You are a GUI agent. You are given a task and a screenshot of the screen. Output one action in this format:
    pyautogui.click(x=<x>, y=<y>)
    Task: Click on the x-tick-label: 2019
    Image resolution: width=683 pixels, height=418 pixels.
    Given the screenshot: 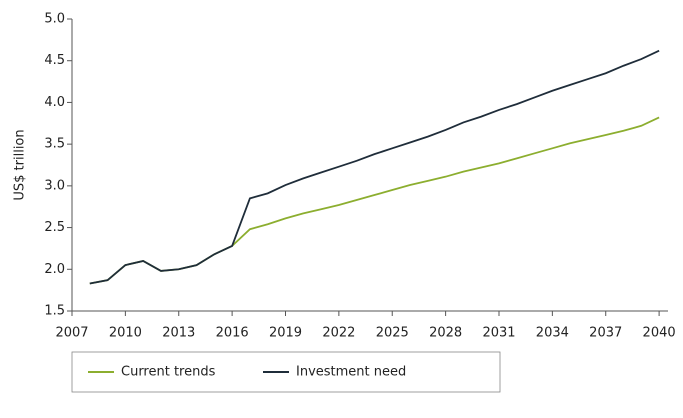 What is the action you would take?
    pyautogui.click(x=285, y=333)
    